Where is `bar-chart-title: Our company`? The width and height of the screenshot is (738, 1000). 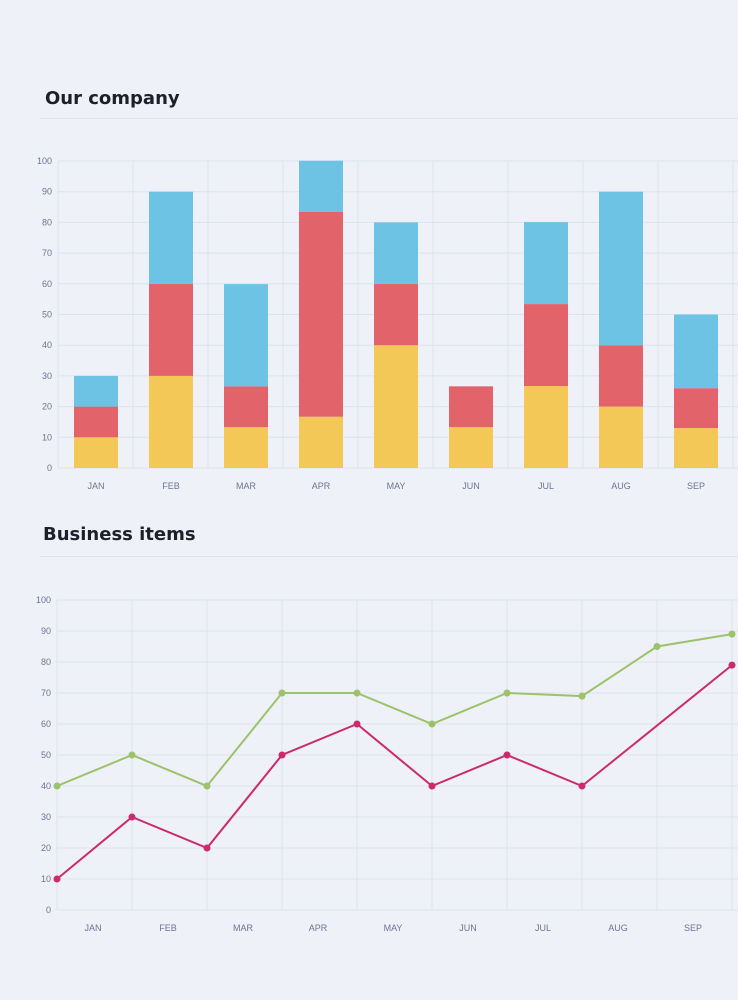 bar-chart-title: Our company is located at coordinates (112, 98).